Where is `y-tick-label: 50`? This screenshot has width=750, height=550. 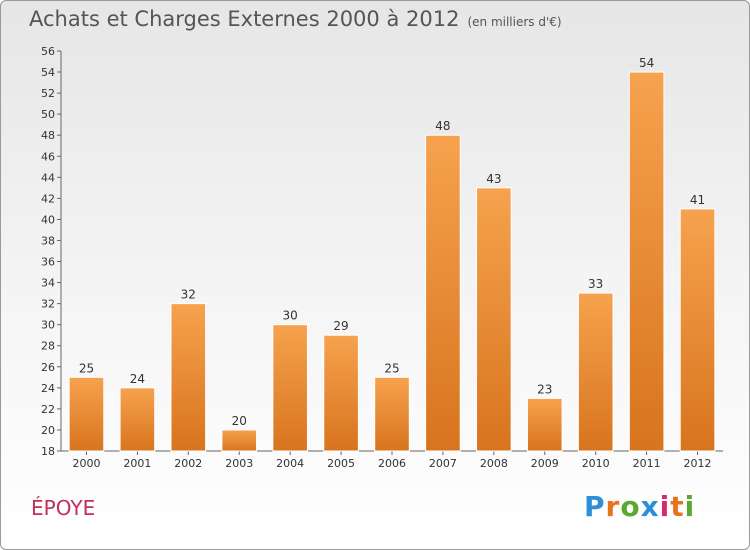
y-tick-label: 50 is located at coordinates (48, 114).